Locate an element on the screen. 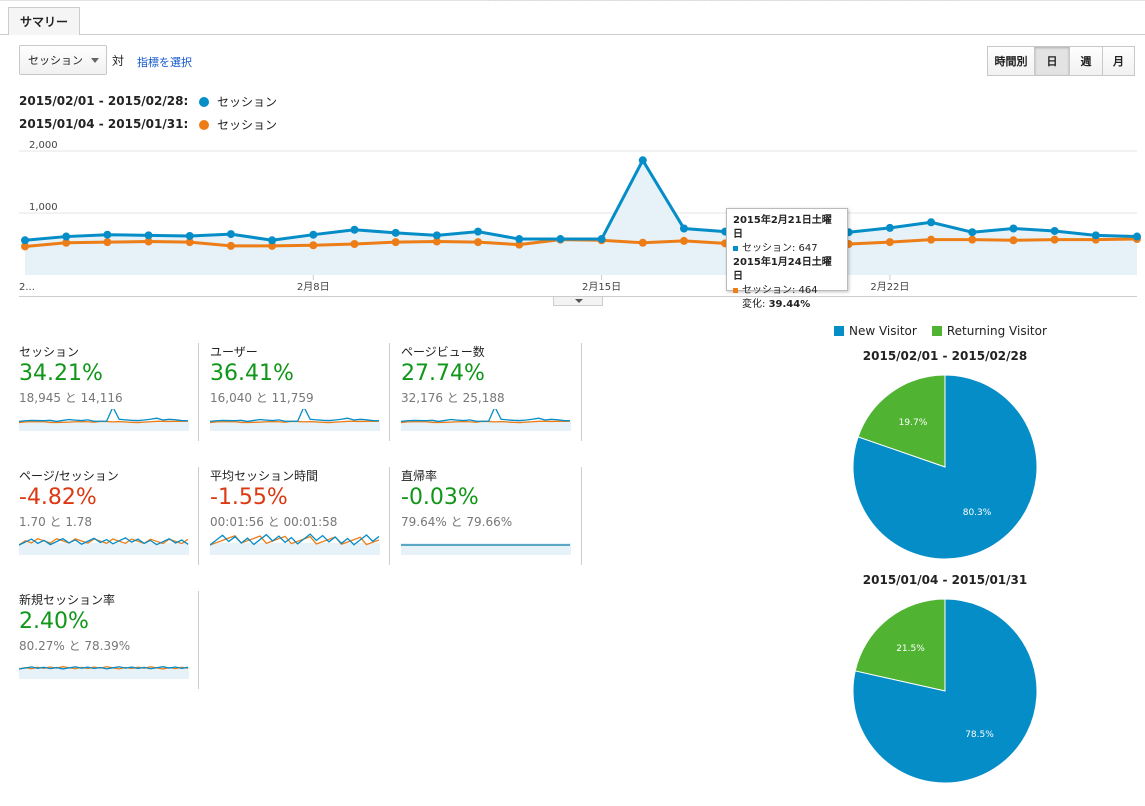  tooltip-value-current: セッション: 647 is located at coordinates (787, 249).